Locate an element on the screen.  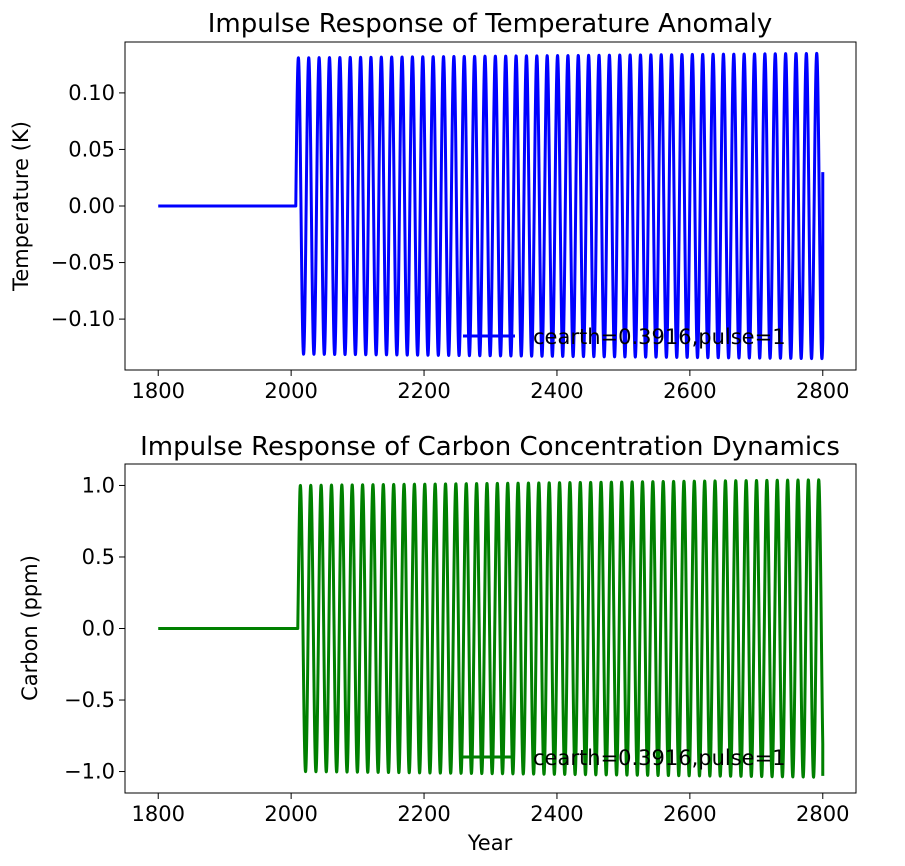
carbon-y-tick-label-0: 1.0 is located at coordinates (98, 485).